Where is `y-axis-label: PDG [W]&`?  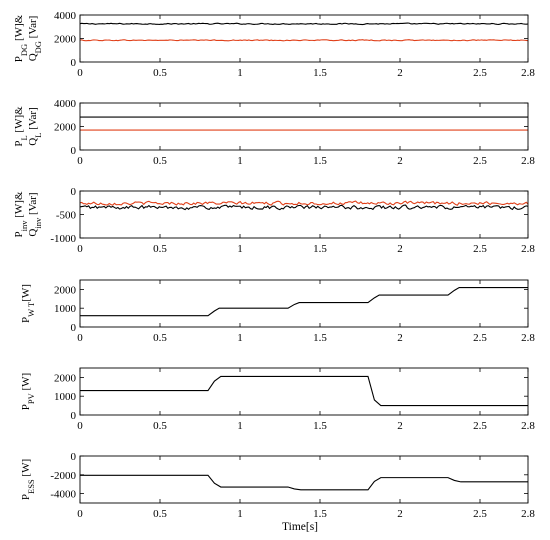 y-axis-label: PDG [W]& is located at coordinates (21, 38).